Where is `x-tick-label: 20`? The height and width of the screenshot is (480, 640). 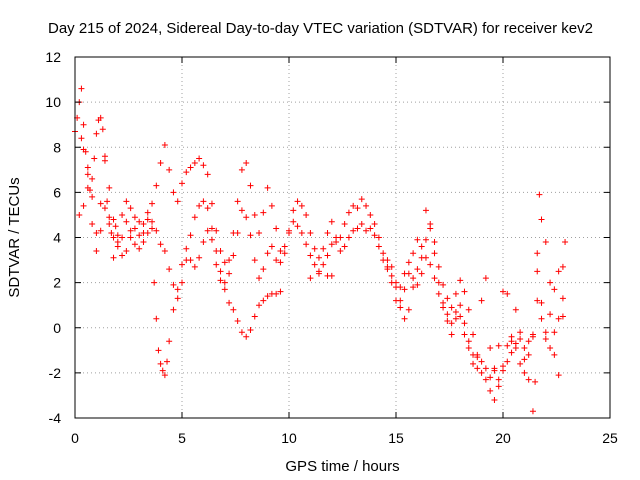 x-tick-label: 20 is located at coordinates (503, 438).